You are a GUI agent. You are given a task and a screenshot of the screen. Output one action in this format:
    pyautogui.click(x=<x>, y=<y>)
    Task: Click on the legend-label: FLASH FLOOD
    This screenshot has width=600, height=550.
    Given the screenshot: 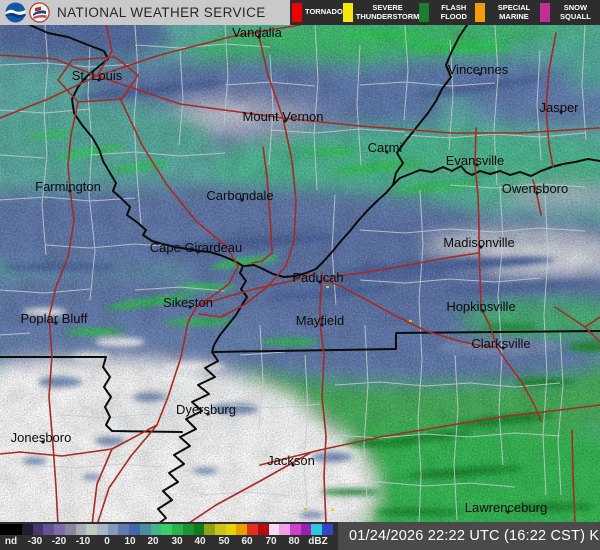 What is the action you would take?
    pyautogui.click(x=453, y=12)
    